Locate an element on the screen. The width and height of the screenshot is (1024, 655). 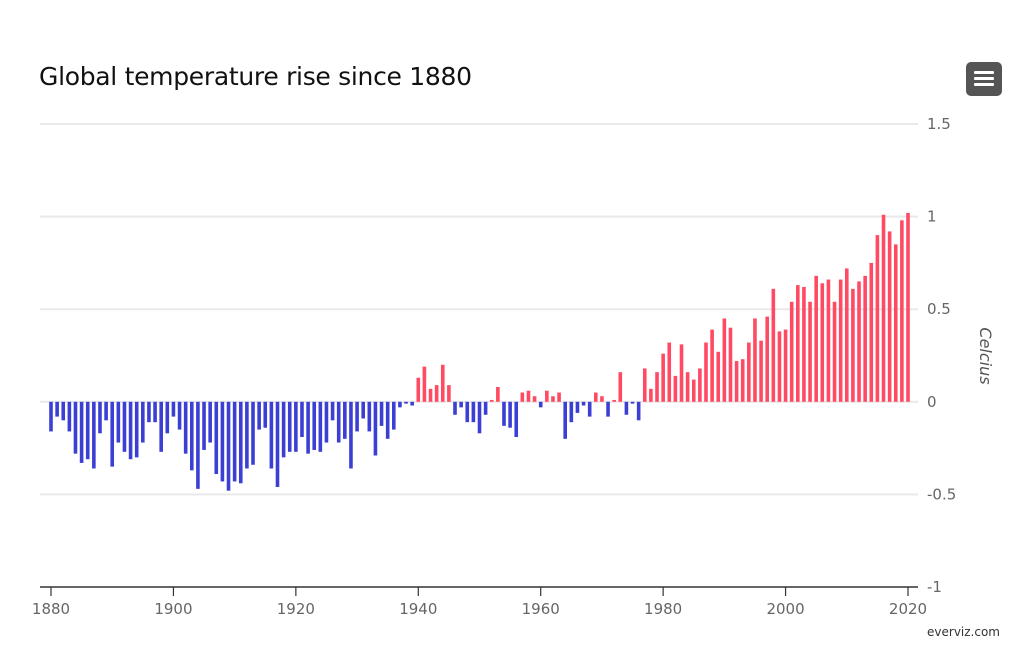
x-tick-label: 1980 is located at coordinates (663, 609).